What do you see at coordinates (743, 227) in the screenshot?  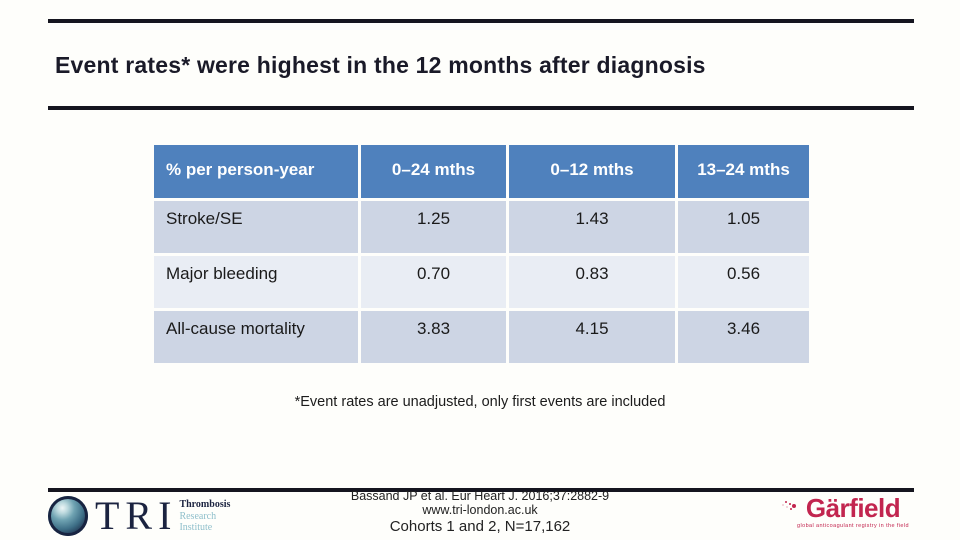 I see `table-cell: 1.05` at bounding box center [743, 227].